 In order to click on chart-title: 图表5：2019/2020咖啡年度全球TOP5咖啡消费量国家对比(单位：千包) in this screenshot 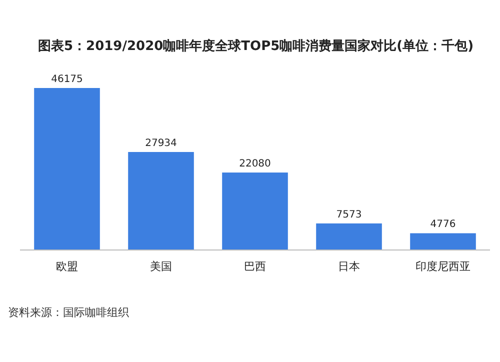, I will do `click(256, 46)`.